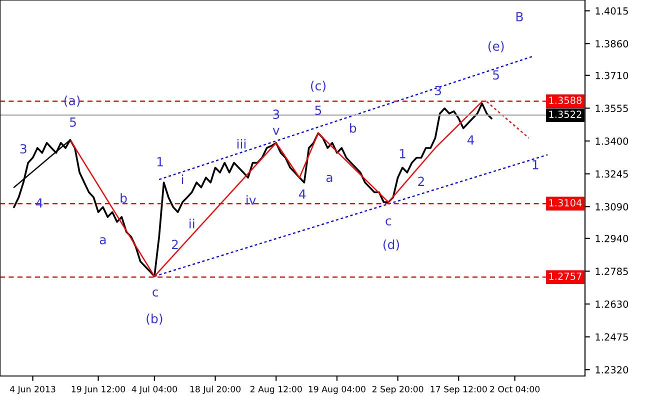 The image size is (650, 400). What do you see at coordinates (398, 390) in the screenshot?
I see `x-tick-label: 2 Sep 20:00` at bounding box center [398, 390].